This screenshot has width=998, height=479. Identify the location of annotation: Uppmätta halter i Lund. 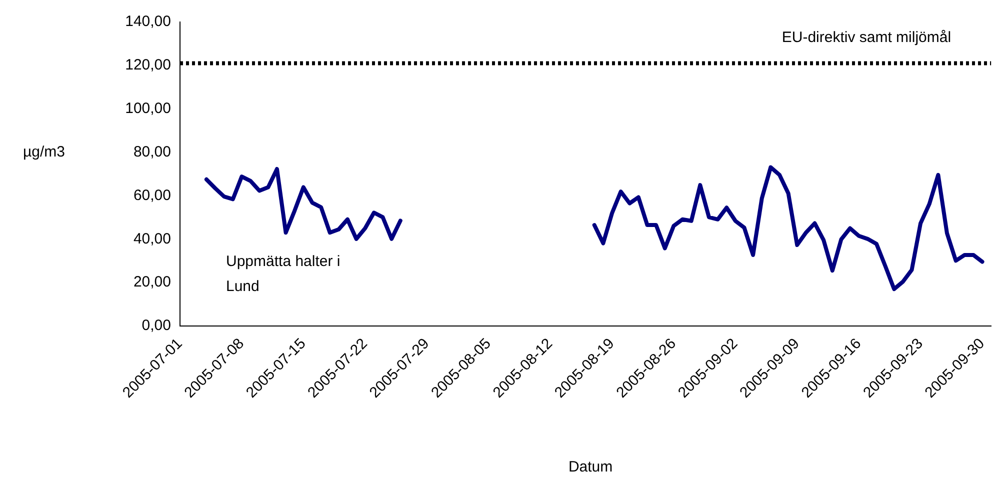
(283, 273).